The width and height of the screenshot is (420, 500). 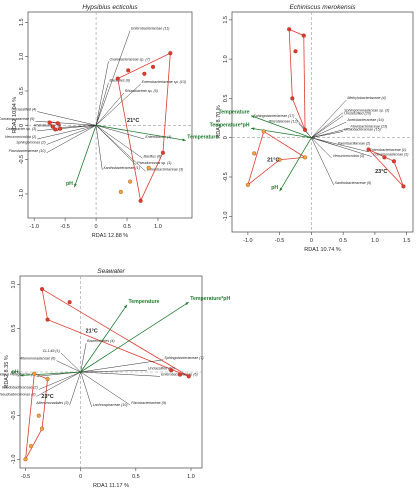 I want to click on species-label: Alteromonadales (3), so click(x=51, y=403).